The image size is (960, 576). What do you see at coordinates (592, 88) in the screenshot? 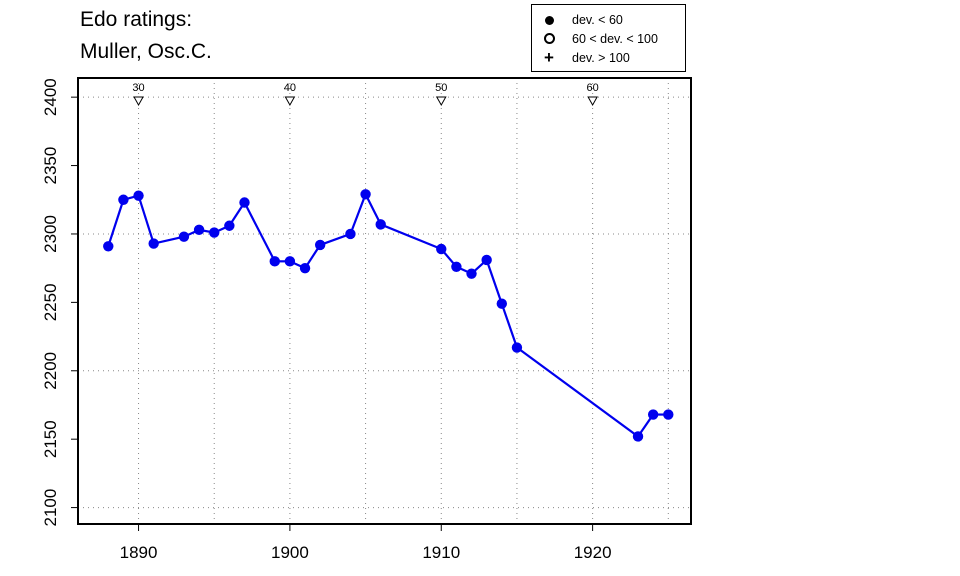
I see `age-marker-label: 60` at bounding box center [592, 88].